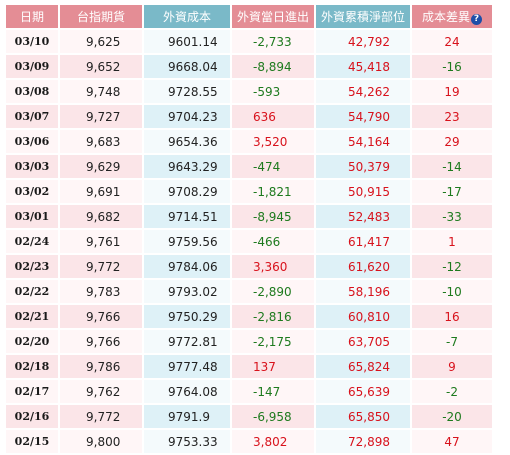  What do you see at coordinates (273, 366) in the screenshot?
I see `cell-net: 137` at bounding box center [273, 366].